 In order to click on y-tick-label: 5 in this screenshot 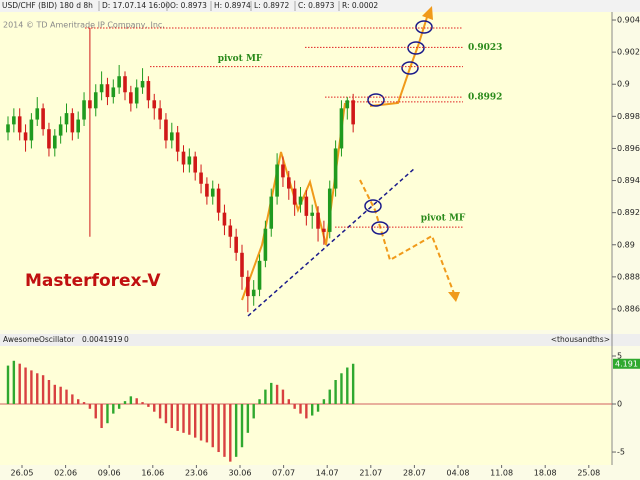, I will do `click(619, 355)`.